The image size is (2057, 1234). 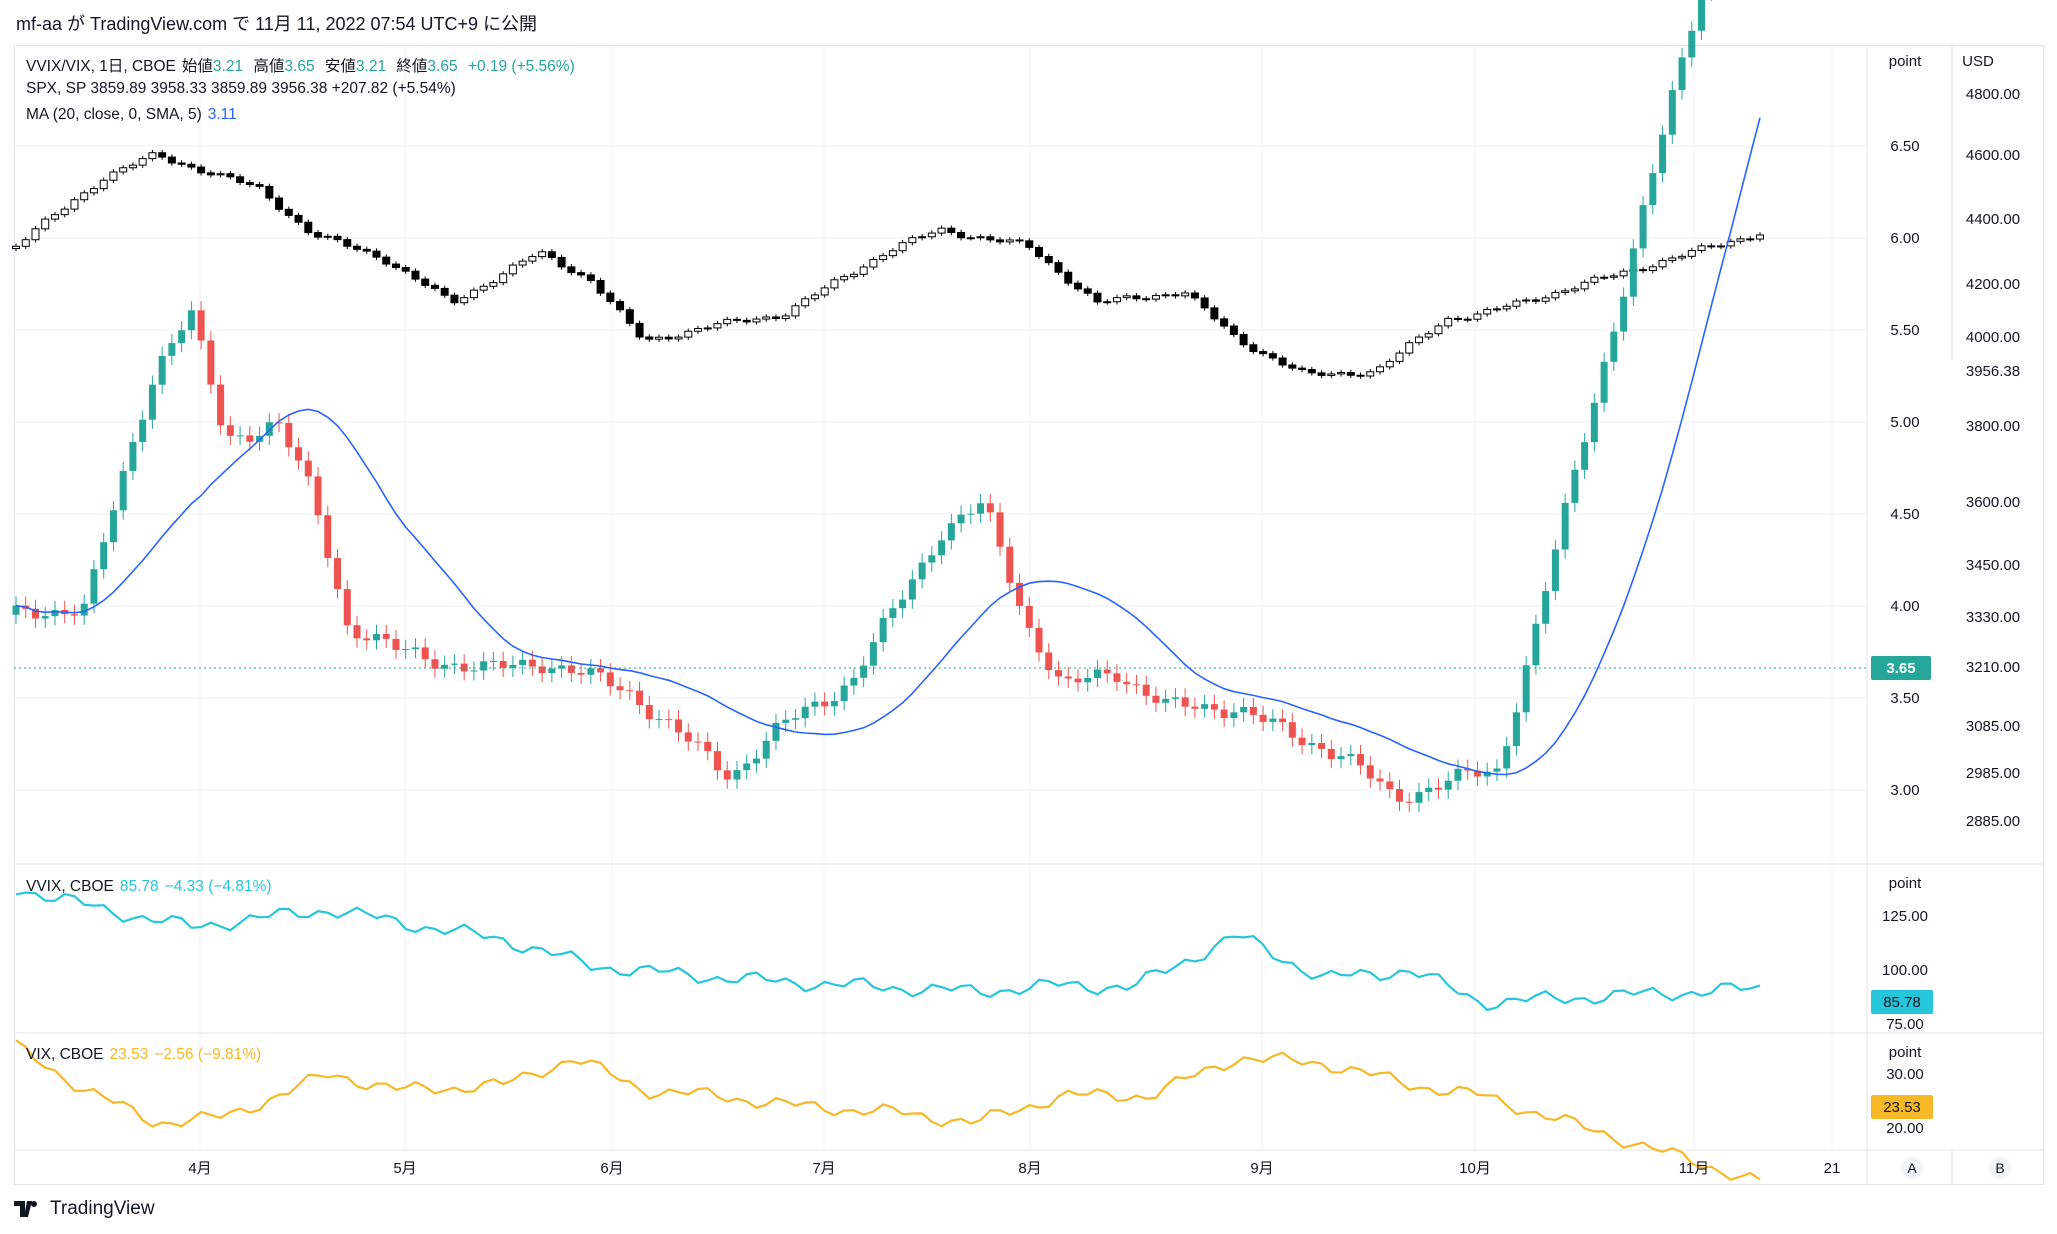 What do you see at coordinates (25, 1209) in the screenshot?
I see `tradingview-logo-icon` at bounding box center [25, 1209].